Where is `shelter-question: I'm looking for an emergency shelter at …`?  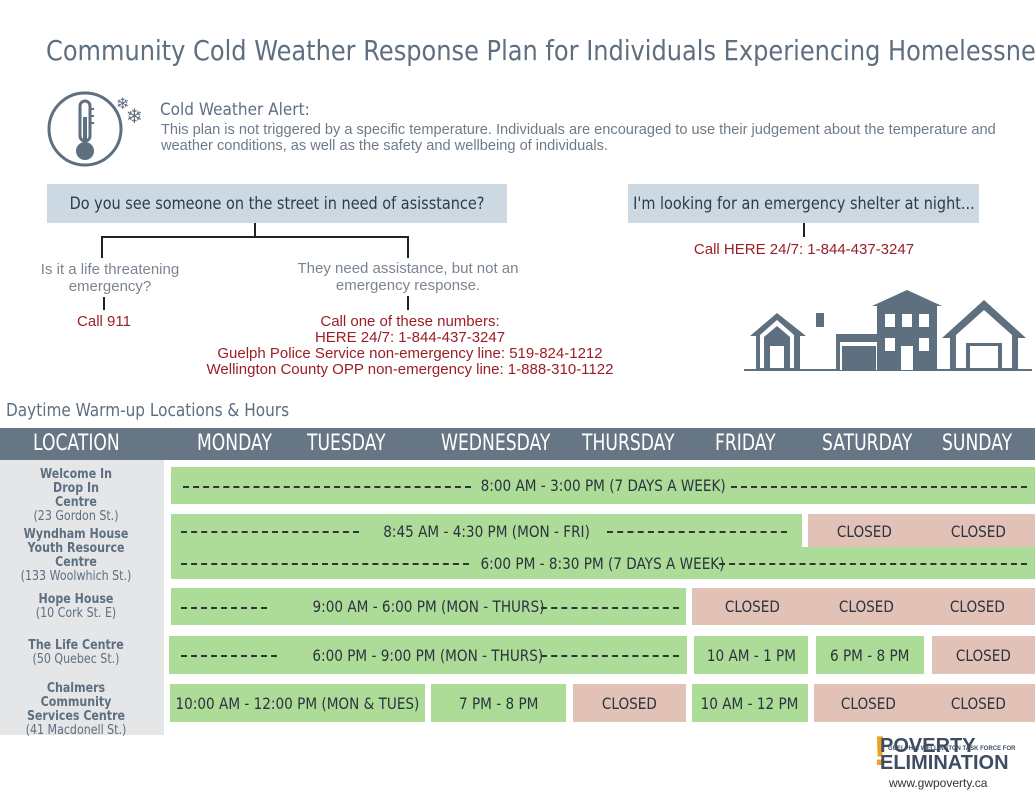 shelter-question: I'm looking for an emergency shelter at … is located at coordinates (803, 203).